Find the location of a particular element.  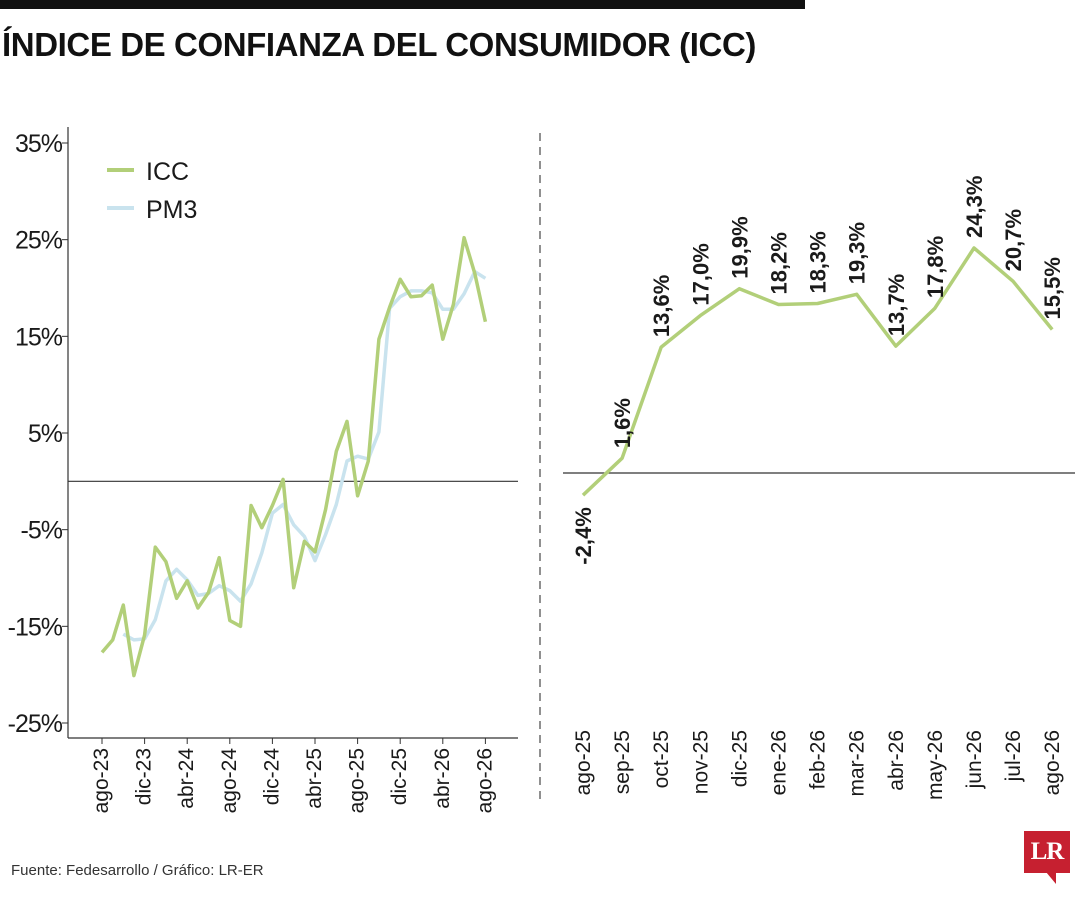

data-label: 17,0% is located at coordinates (700, 274).